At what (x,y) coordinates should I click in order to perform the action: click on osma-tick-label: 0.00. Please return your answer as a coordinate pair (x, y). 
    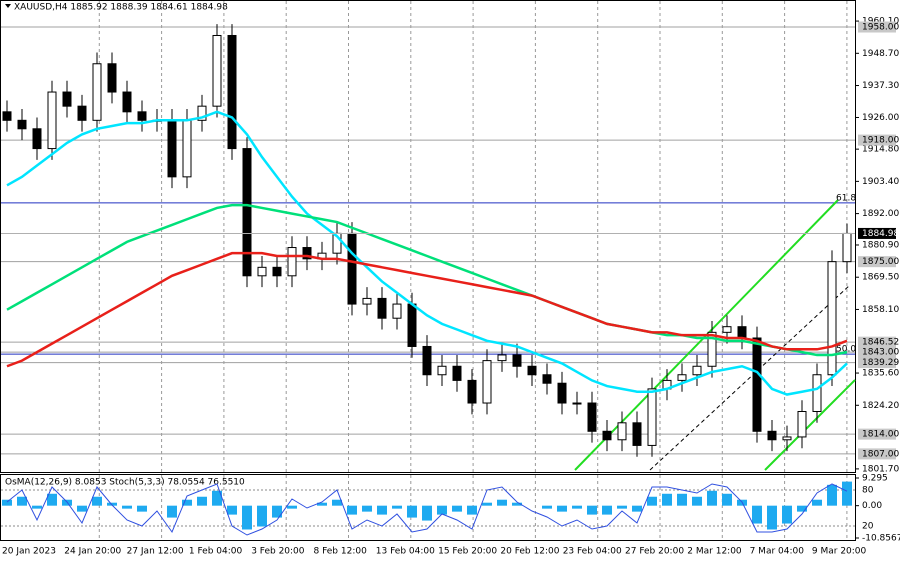
    Looking at the image, I should click on (872, 506).